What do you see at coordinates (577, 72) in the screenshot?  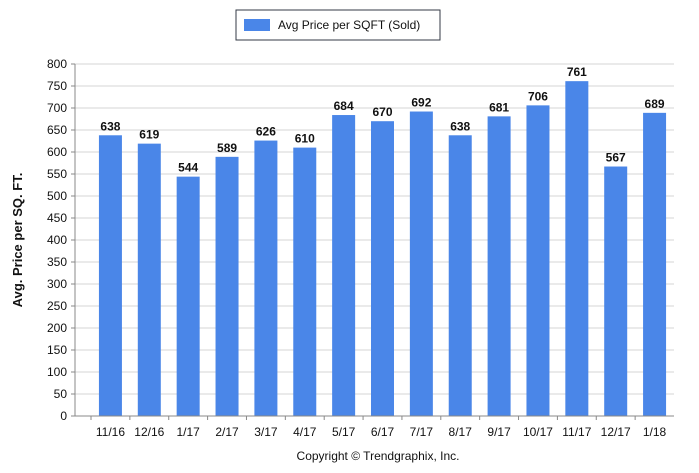 I see `data-label: 761` at bounding box center [577, 72].